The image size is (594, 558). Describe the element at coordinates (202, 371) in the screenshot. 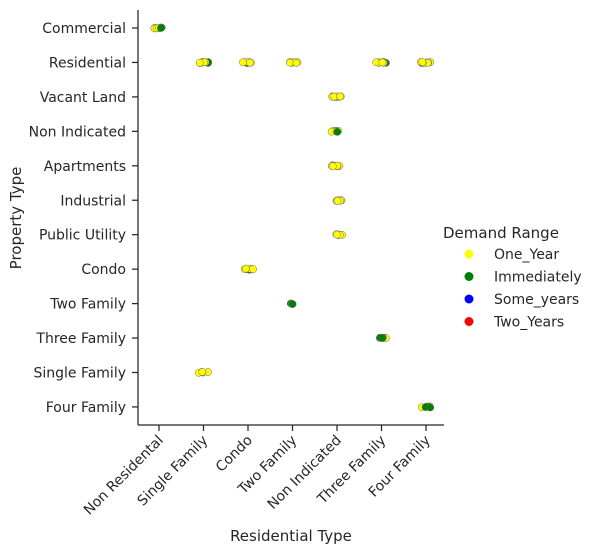

I see `point-one-year-single-family-single-family` at that location.